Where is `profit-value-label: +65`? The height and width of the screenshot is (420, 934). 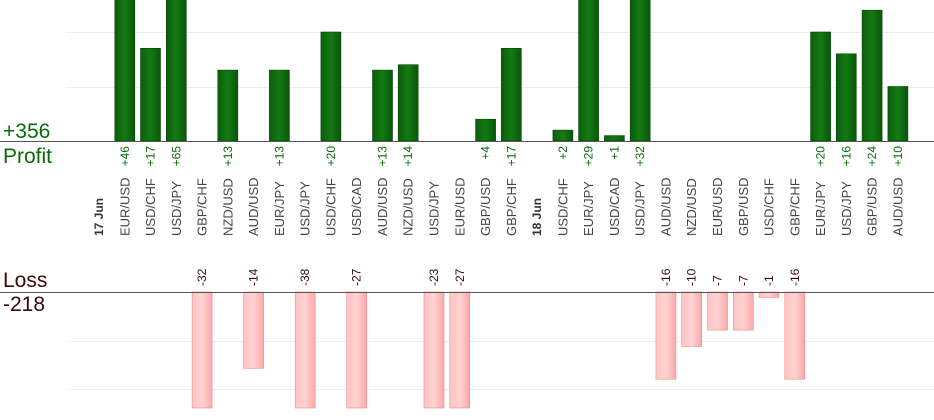
profit-value-label: +65 is located at coordinates (176, 156).